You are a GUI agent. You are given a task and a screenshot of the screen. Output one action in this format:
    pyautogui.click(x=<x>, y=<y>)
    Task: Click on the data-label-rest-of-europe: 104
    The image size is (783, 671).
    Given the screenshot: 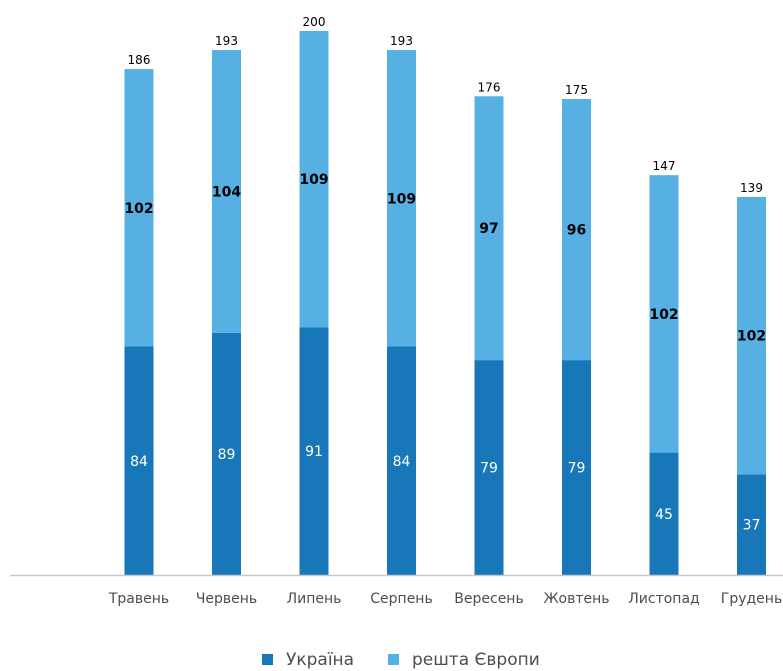 What is the action you would take?
    pyautogui.click(x=226, y=192)
    